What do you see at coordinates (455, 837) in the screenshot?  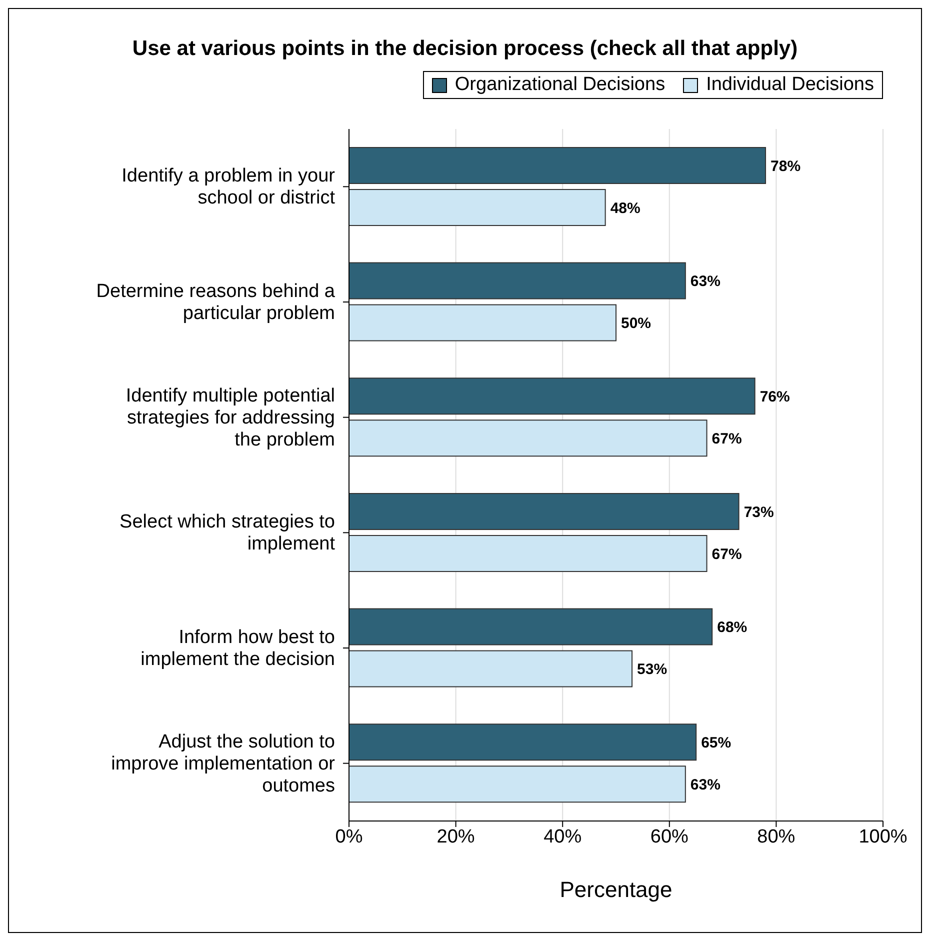 I see `x-tick-label: 20%` at bounding box center [455, 837].